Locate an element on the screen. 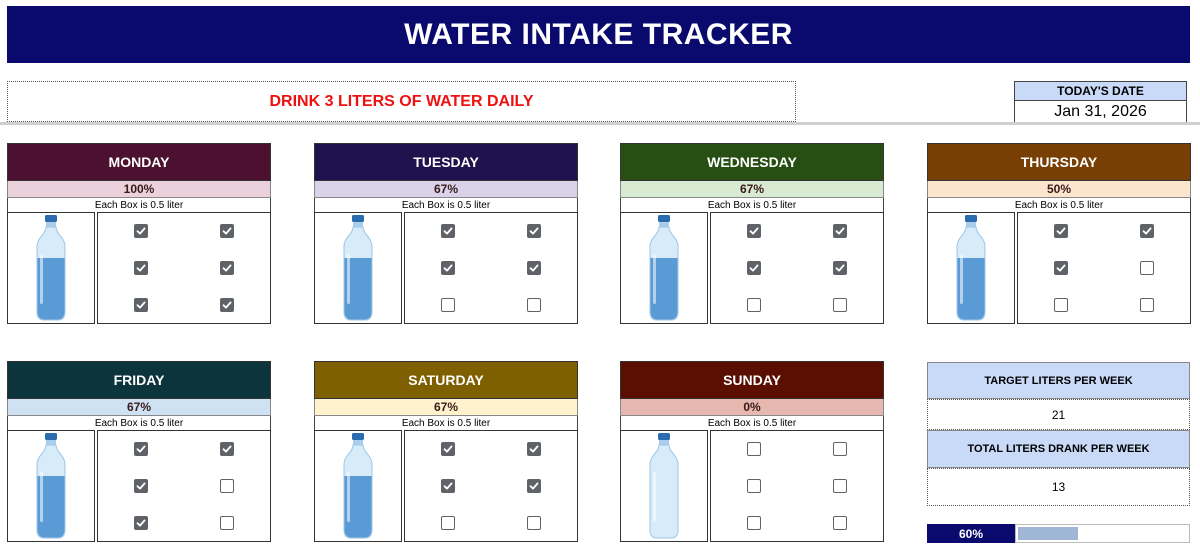 This screenshot has width=1200, height=556. day-name: TUESDAY is located at coordinates (446, 162).